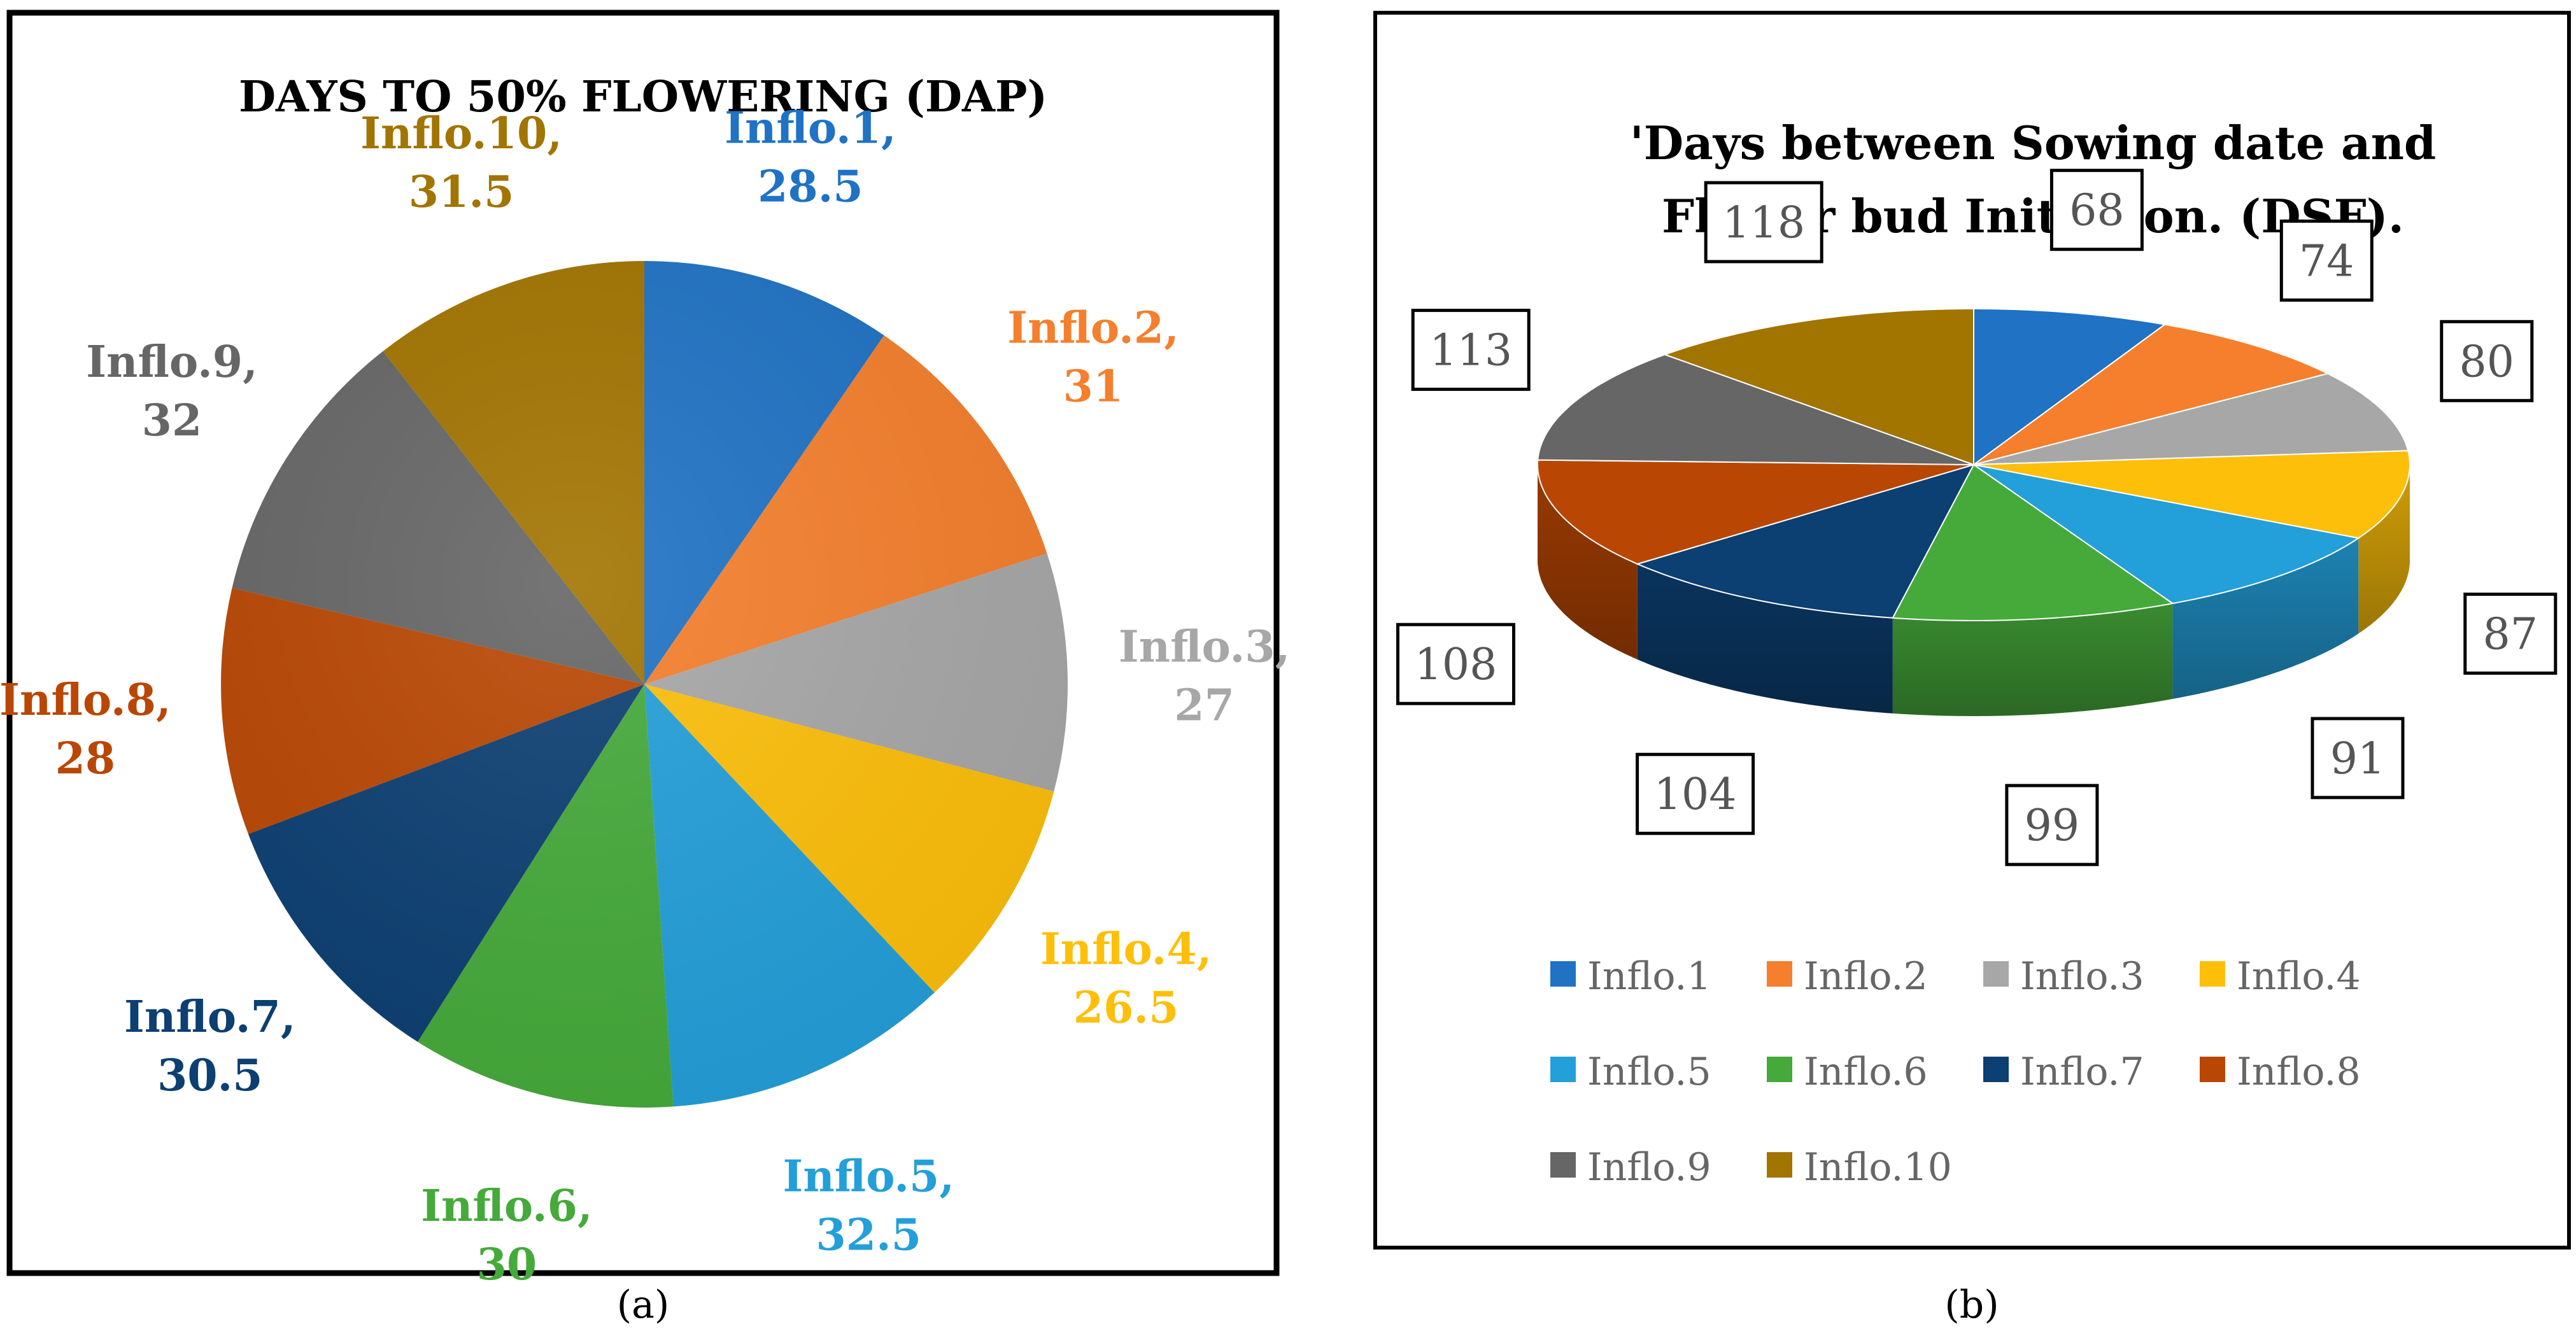 This screenshot has height=1331, width=2576. I want to click on pie-b-value-5: 91, so click(2358, 759).